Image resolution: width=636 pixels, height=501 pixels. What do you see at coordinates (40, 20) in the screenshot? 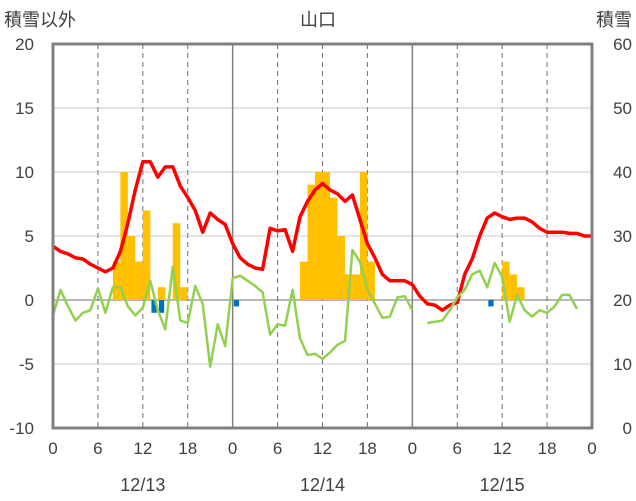
I see `left-axis-label: 積雪以外` at bounding box center [40, 20].